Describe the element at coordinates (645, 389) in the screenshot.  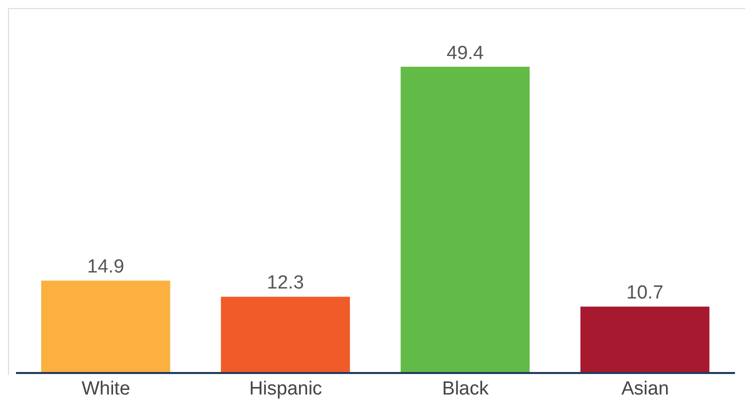
I see `x-tick-label: Asian` at that location.